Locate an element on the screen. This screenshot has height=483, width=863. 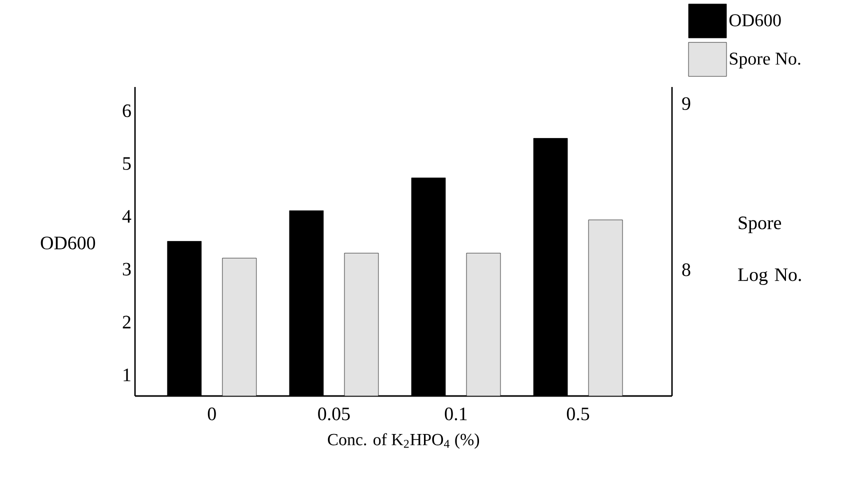
legend-label: Spore No. is located at coordinates (765, 60).